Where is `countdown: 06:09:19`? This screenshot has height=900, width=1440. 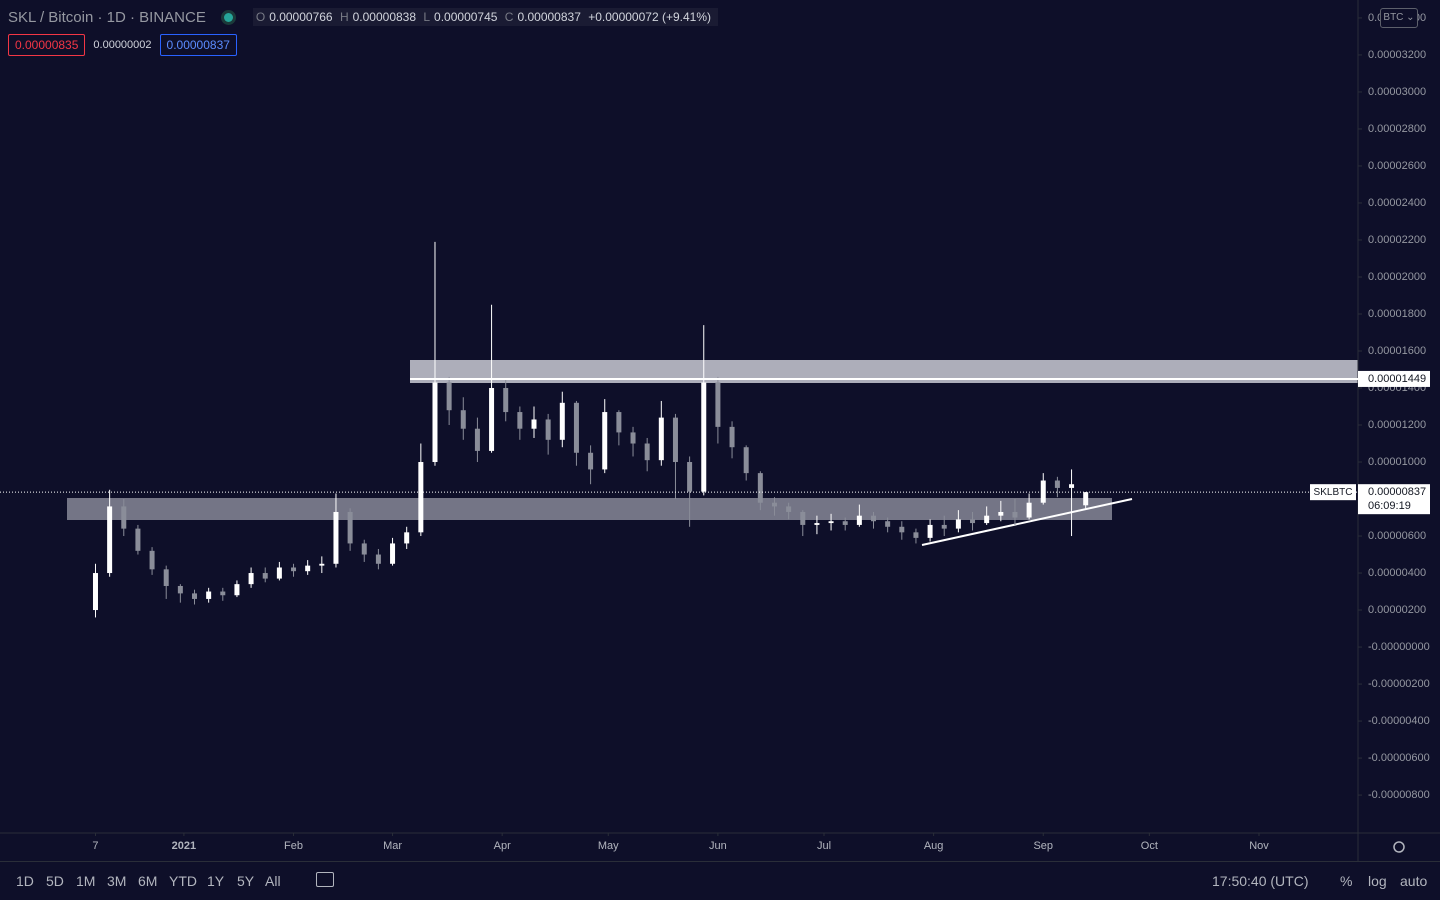
countdown: 06:09:19 is located at coordinates (1389, 506).